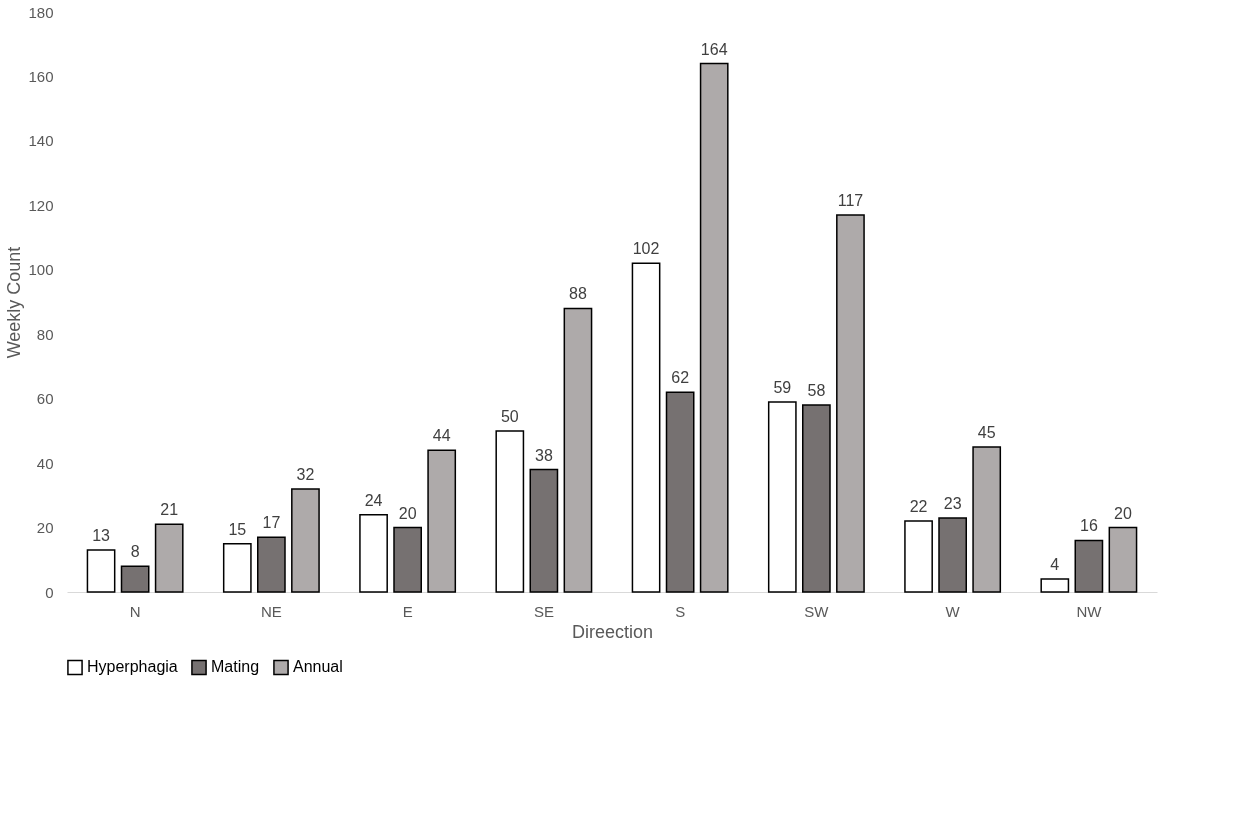 Image resolution: width=1253 pixels, height=825 pixels. What do you see at coordinates (271, 611) in the screenshot?
I see `x-tick-label: NE` at bounding box center [271, 611].